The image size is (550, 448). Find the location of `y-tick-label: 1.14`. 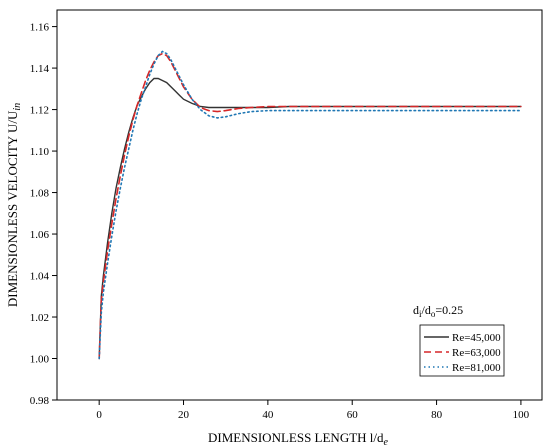

y-tick-label: 1.14 is located at coordinates (40, 69).